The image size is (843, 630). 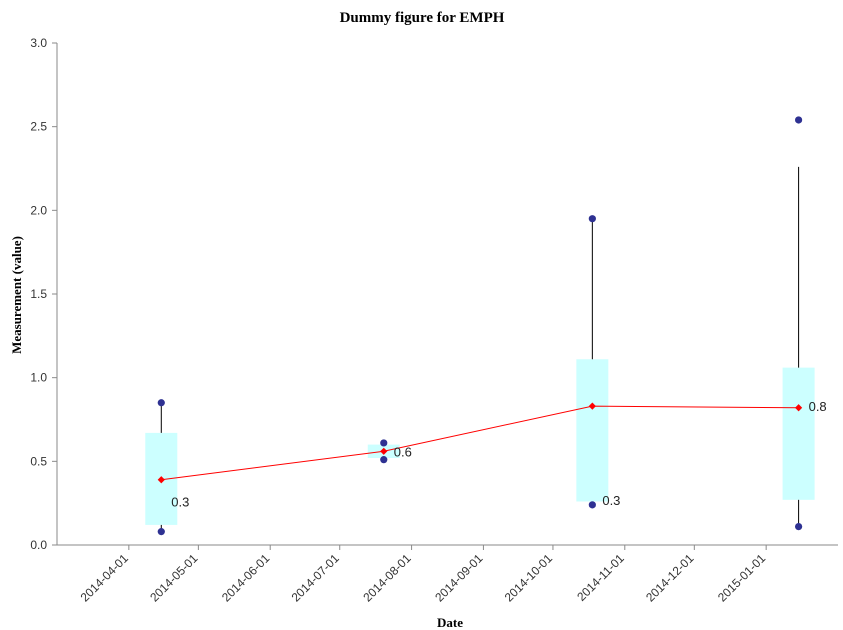 I want to click on y-tick-label: 0.5, so click(x=38, y=461).